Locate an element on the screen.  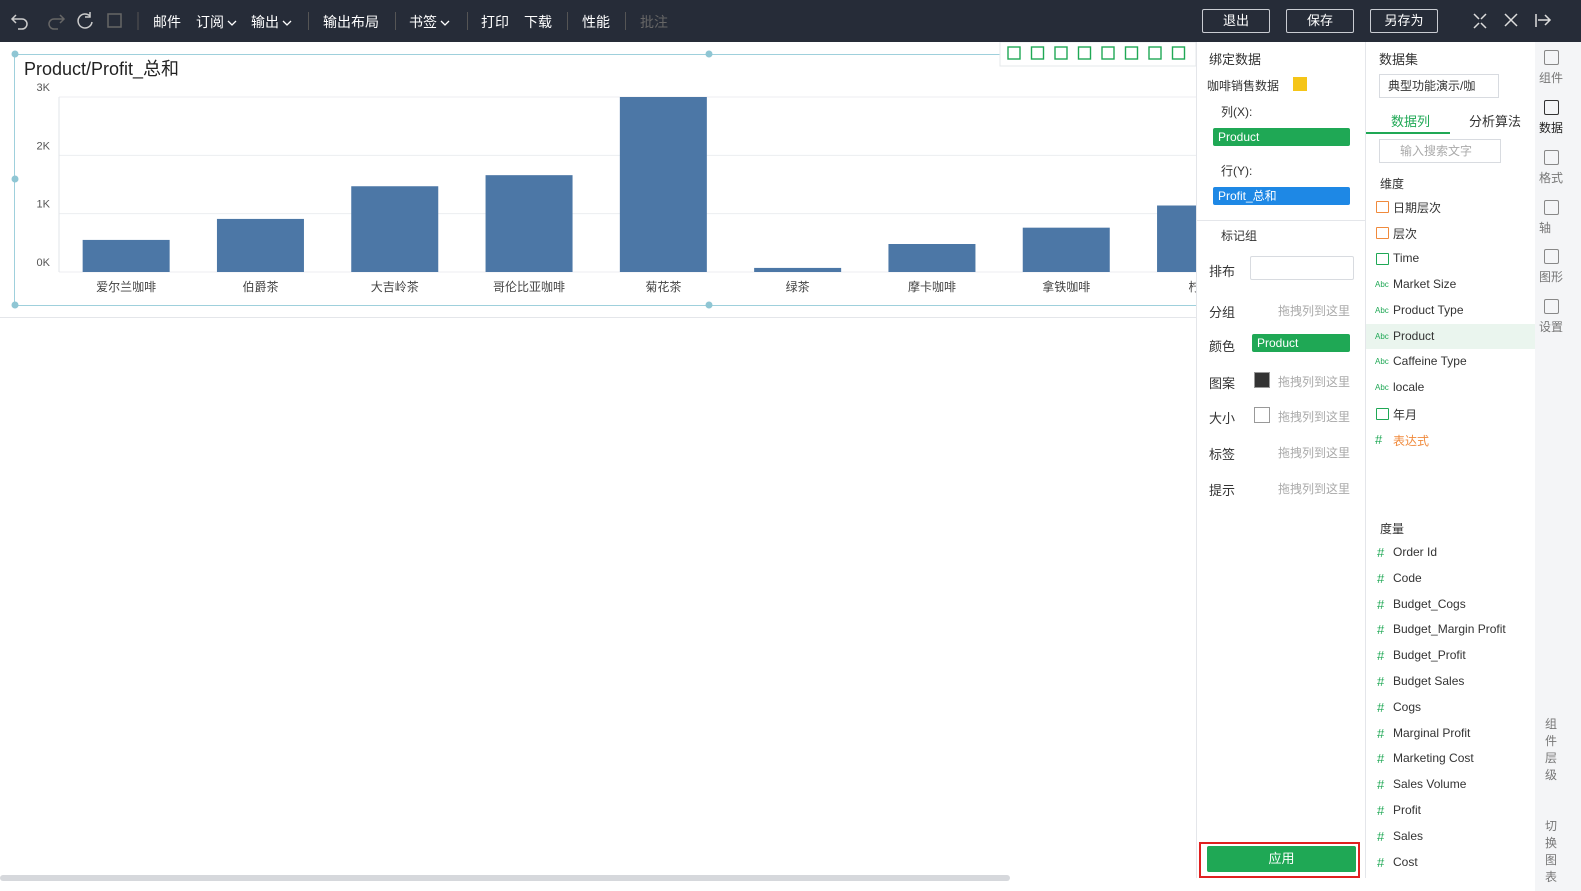
field: 年月 is located at coordinates (1405, 415).